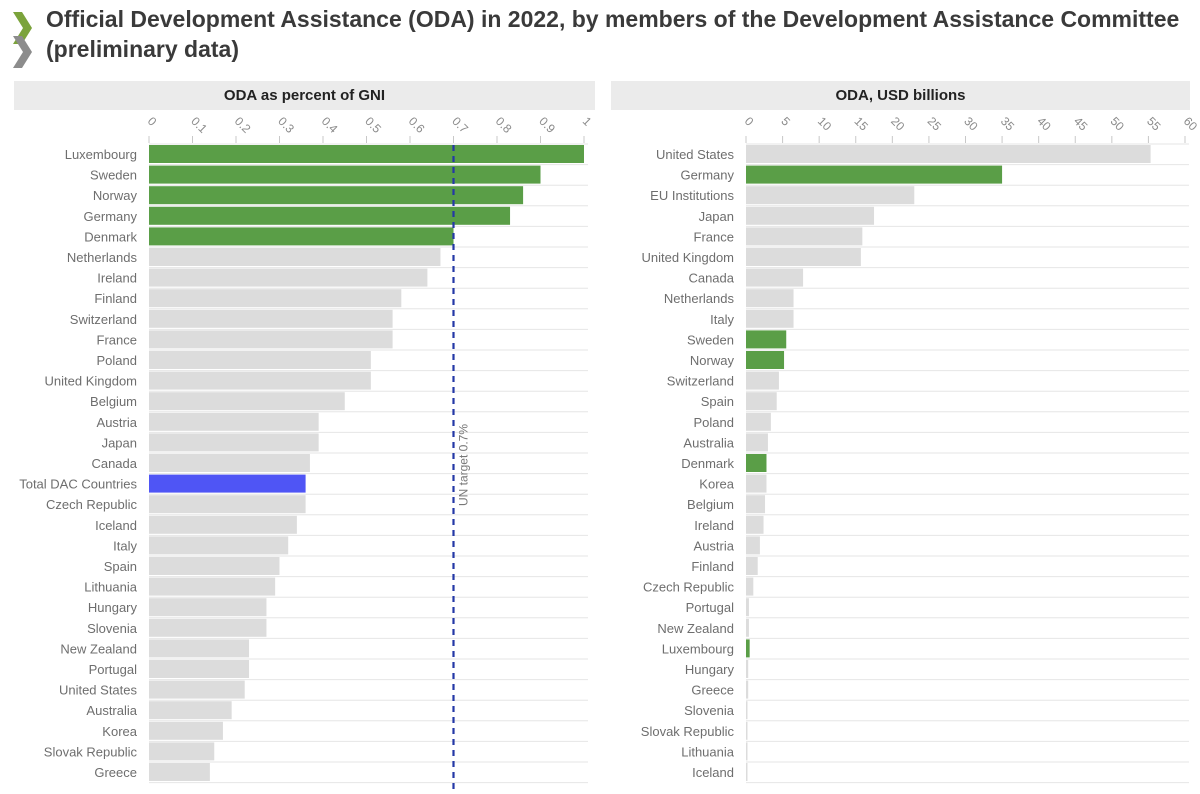 The height and width of the screenshot is (794, 1200). Describe the element at coordinates (464, 465) in the screenshot. I see `un-target-label: UN target 0.7%` at that location.